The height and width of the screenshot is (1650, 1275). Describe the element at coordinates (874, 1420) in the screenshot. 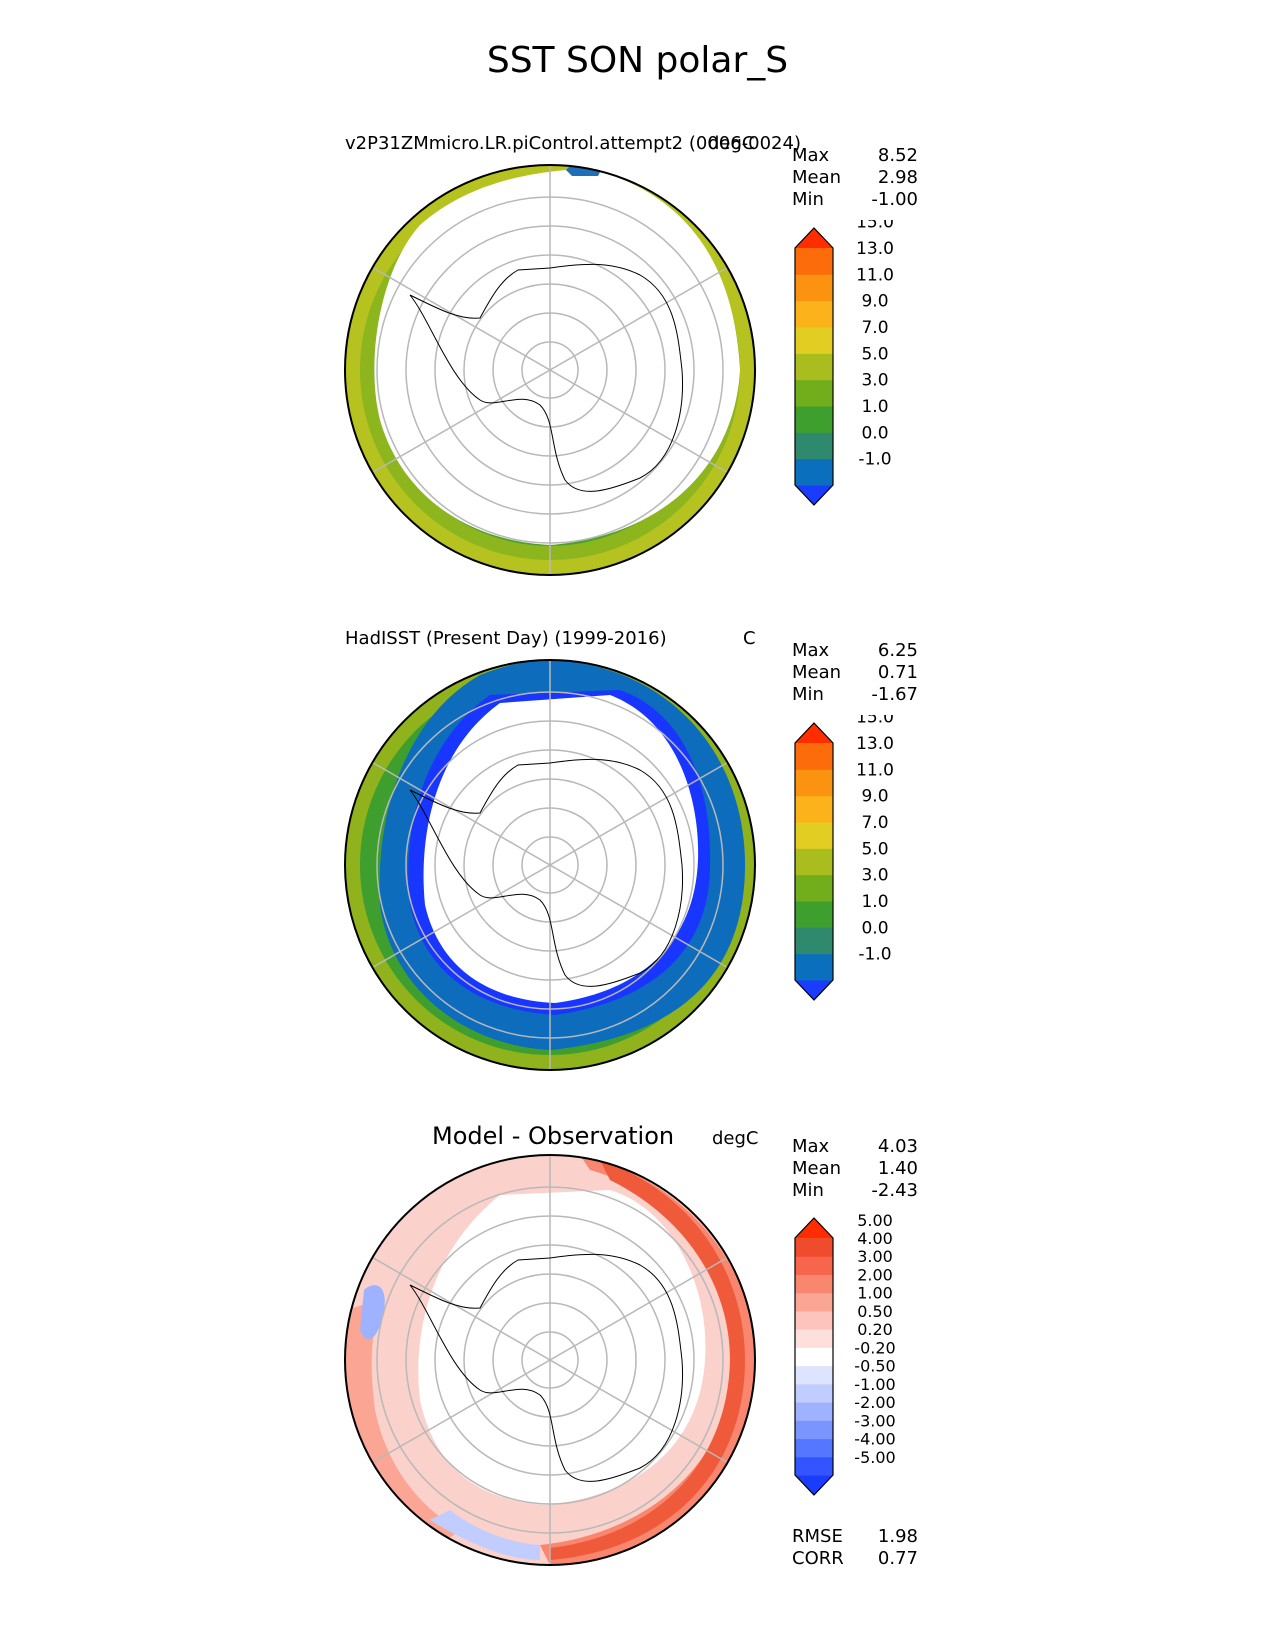

I see `colorbar-tick-label: -3.00` at that location.